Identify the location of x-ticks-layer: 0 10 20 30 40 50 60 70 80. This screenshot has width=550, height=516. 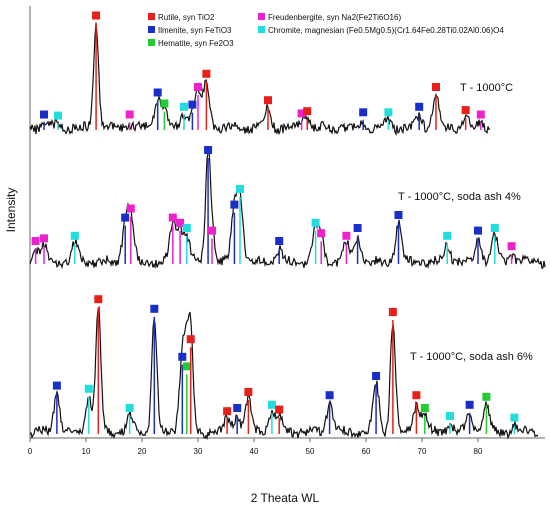
(255, 447).